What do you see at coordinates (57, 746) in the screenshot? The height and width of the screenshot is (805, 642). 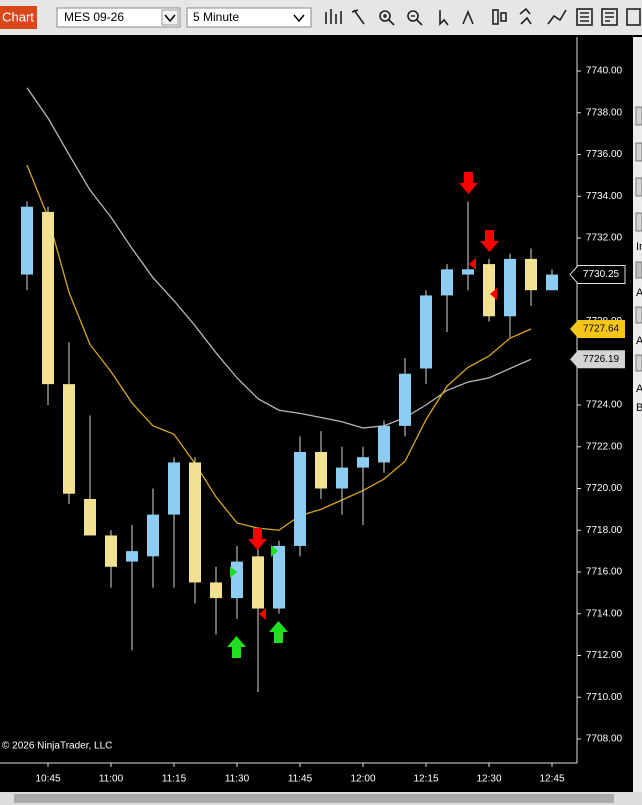 I see `copyright: © 2026 NinjaTrader, LLC` at bounding box center [57, 746].